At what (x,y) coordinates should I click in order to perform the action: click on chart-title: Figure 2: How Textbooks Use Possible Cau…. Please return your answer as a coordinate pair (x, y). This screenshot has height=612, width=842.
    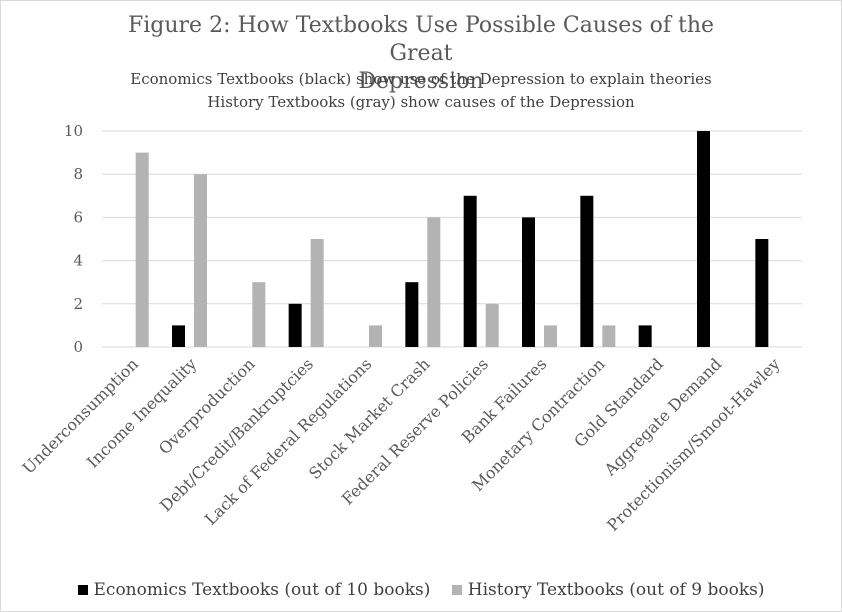
    Looking at the image, I should click on (421, 54).